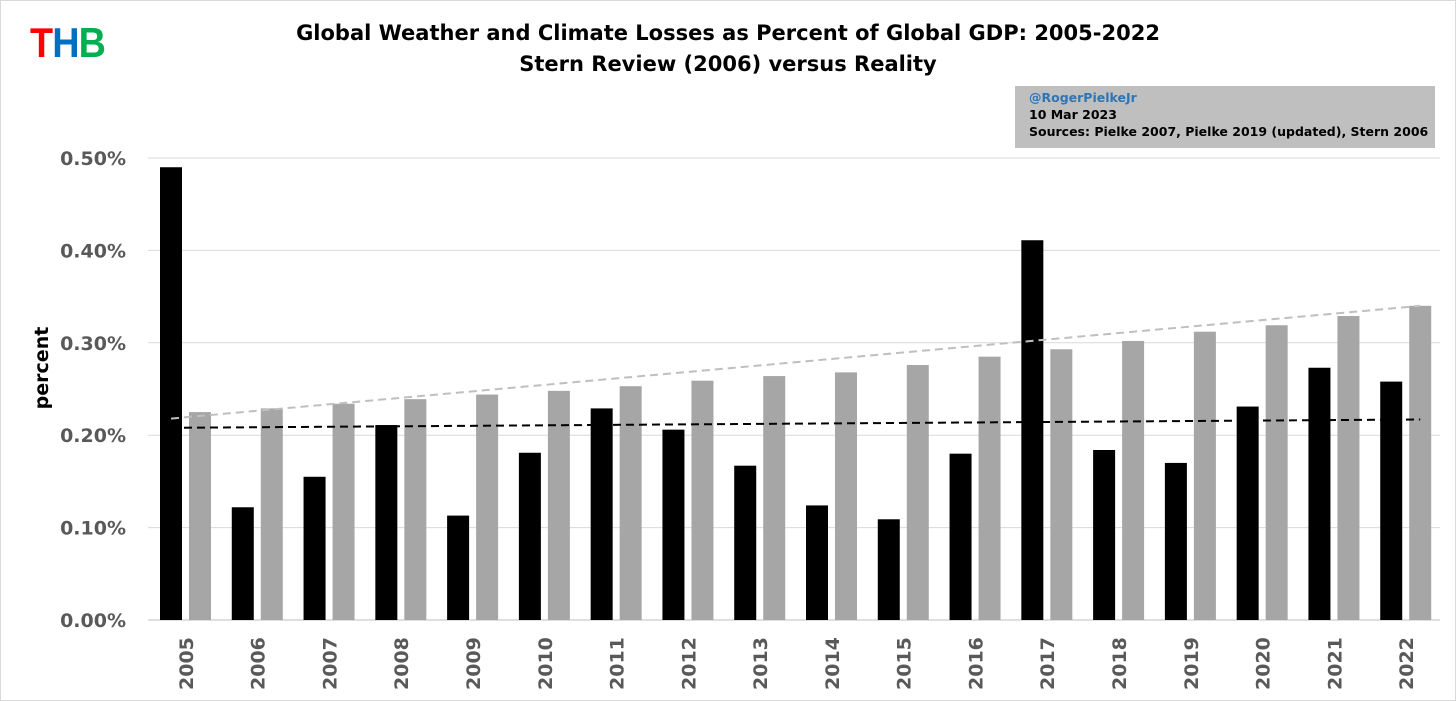 The width and height of the screenshot is (1456, 701). What do you see at coordinates (689, 663) in the screenshot?
I see `x-tick-label: 2012` at bounding box center [689, 663].